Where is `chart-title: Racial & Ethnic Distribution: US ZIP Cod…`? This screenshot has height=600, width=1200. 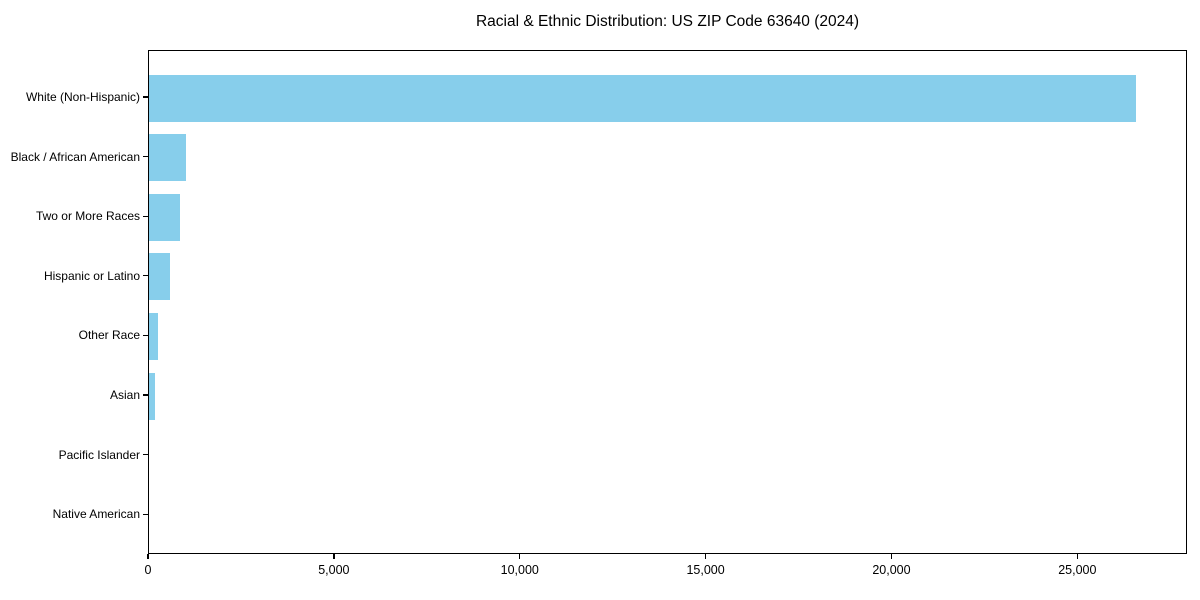
chart-title: Racial & Ethnic Distribution: US ZIP Cod… is located at coordinates (667, 21).